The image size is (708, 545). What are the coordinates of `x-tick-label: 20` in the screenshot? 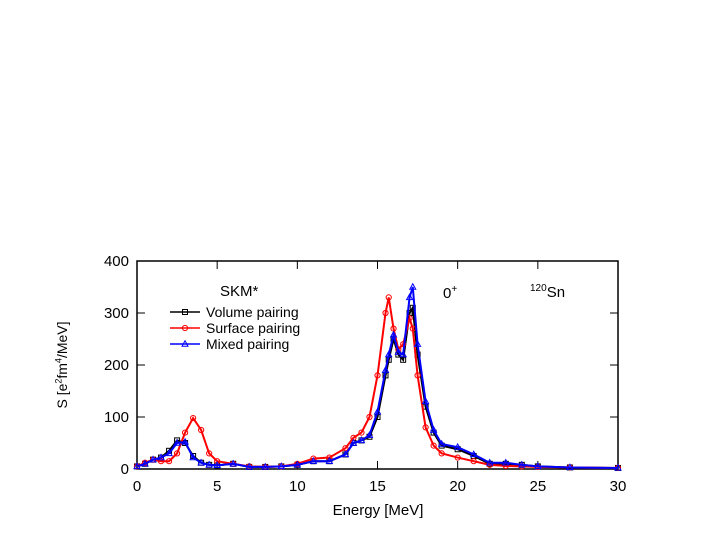 It's located at (457, 486).